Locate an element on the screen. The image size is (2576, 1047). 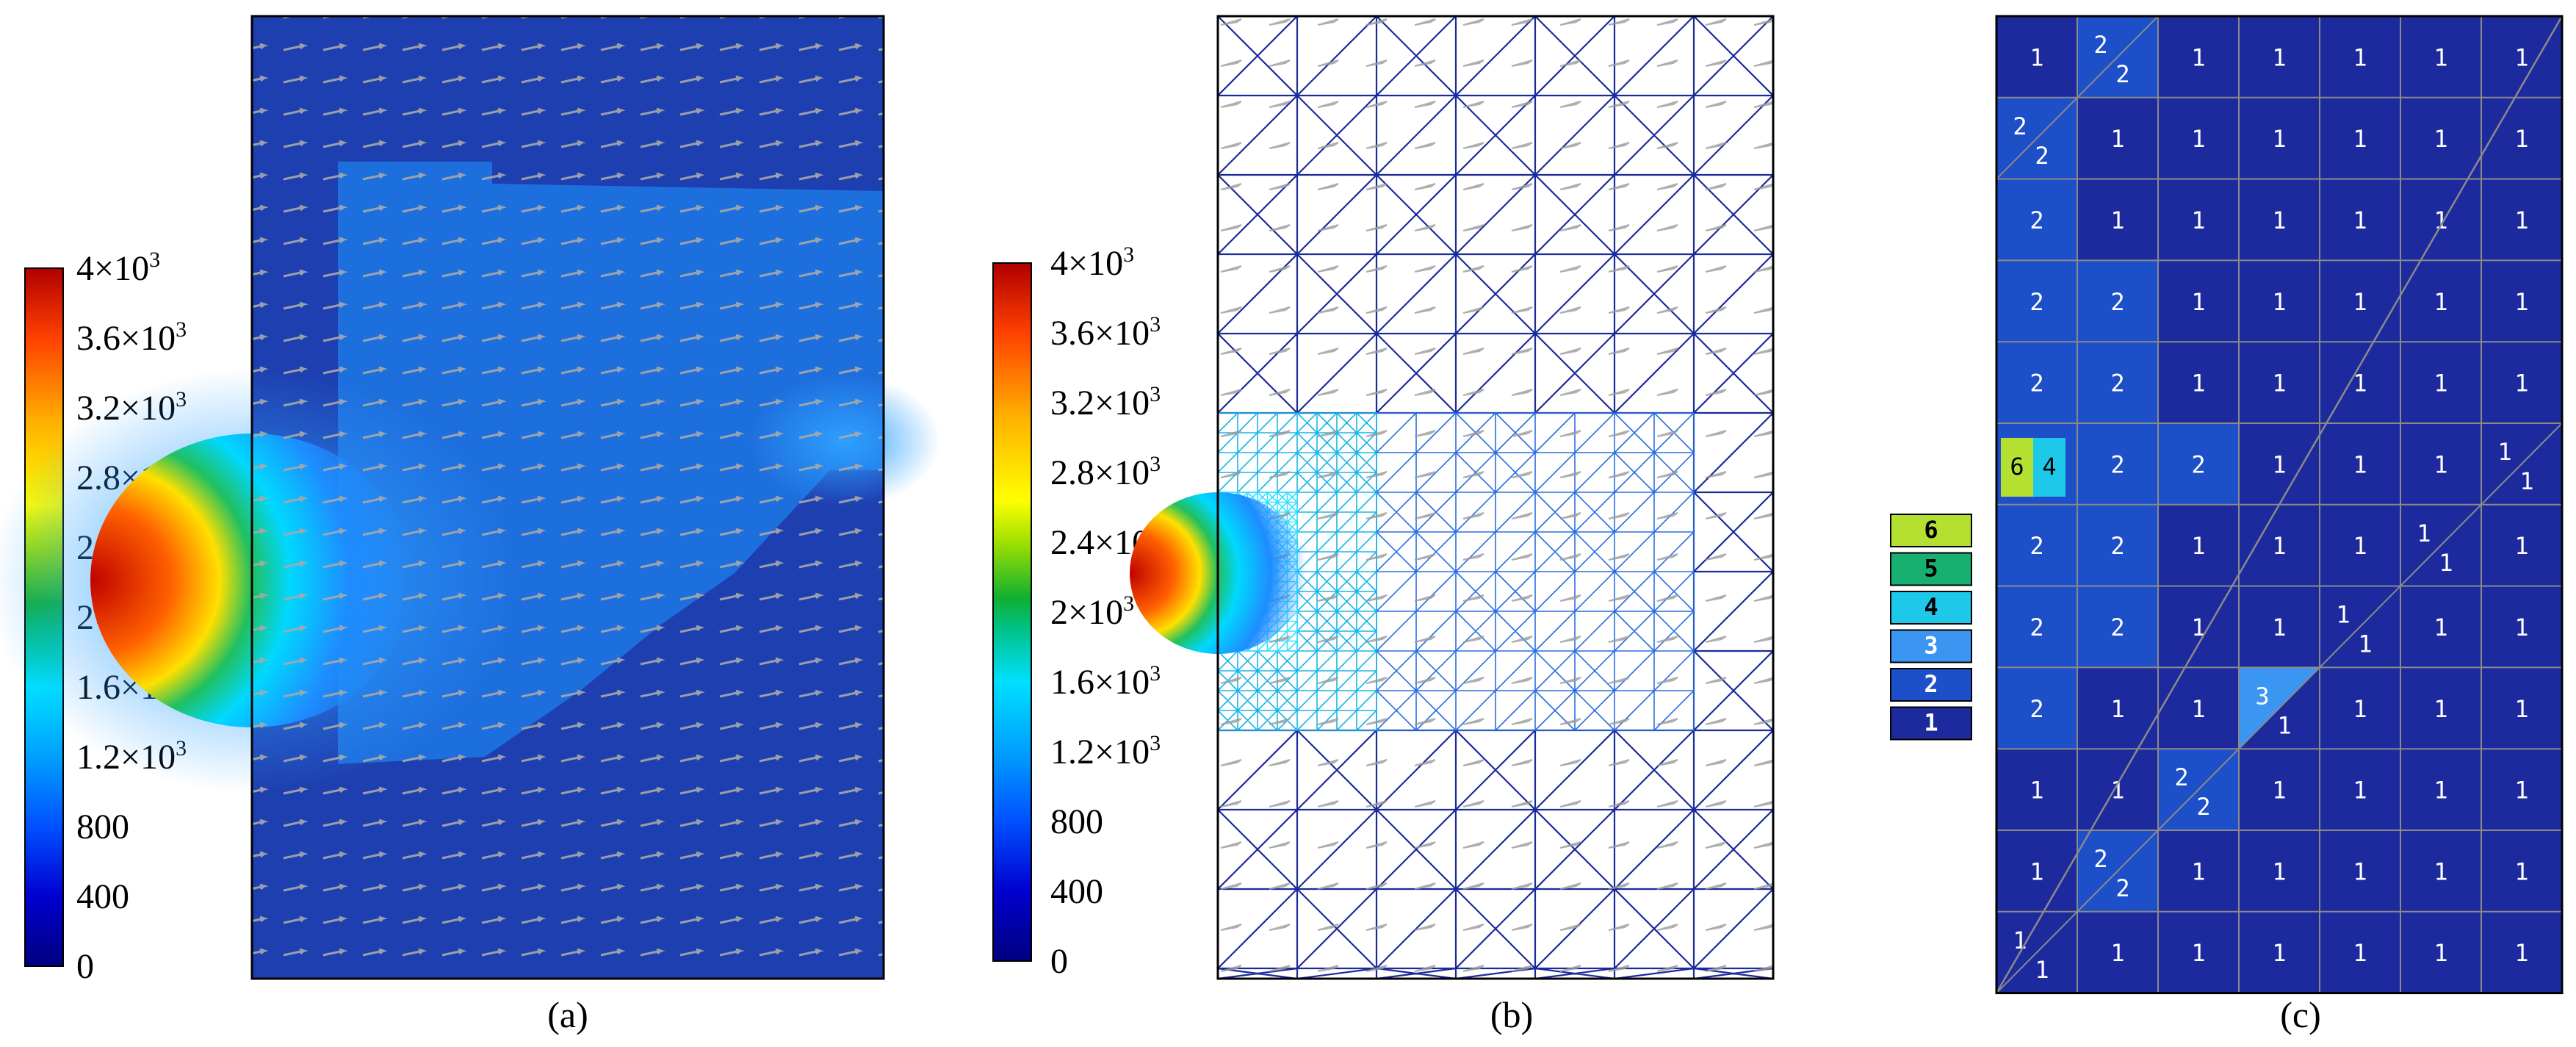
tick-mantissa: 4×10 is located at coordinates (1086, 263).